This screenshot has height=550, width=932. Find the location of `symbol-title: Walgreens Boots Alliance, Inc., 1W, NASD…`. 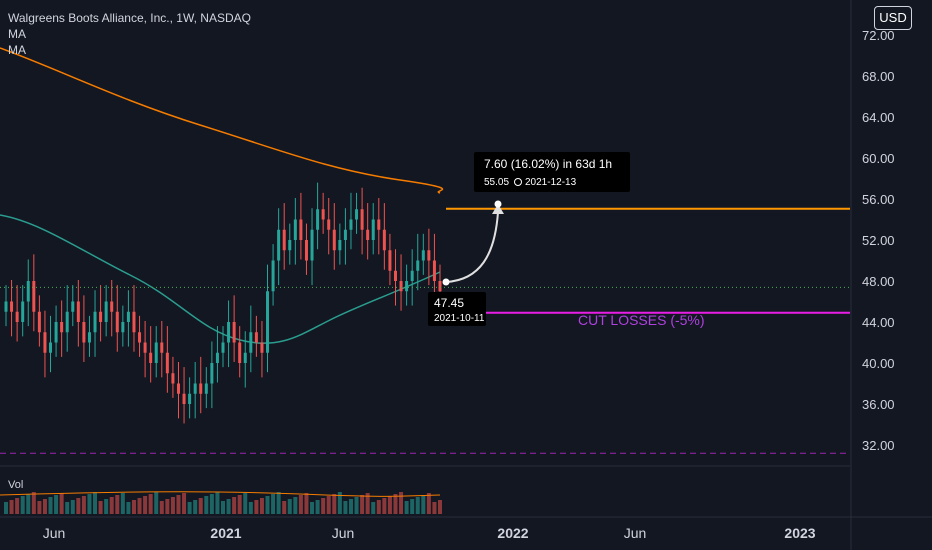

symbol-title: Walgreens Boots Alliance, Inc., 1W, NASD… is located at coordinates (129, 18).